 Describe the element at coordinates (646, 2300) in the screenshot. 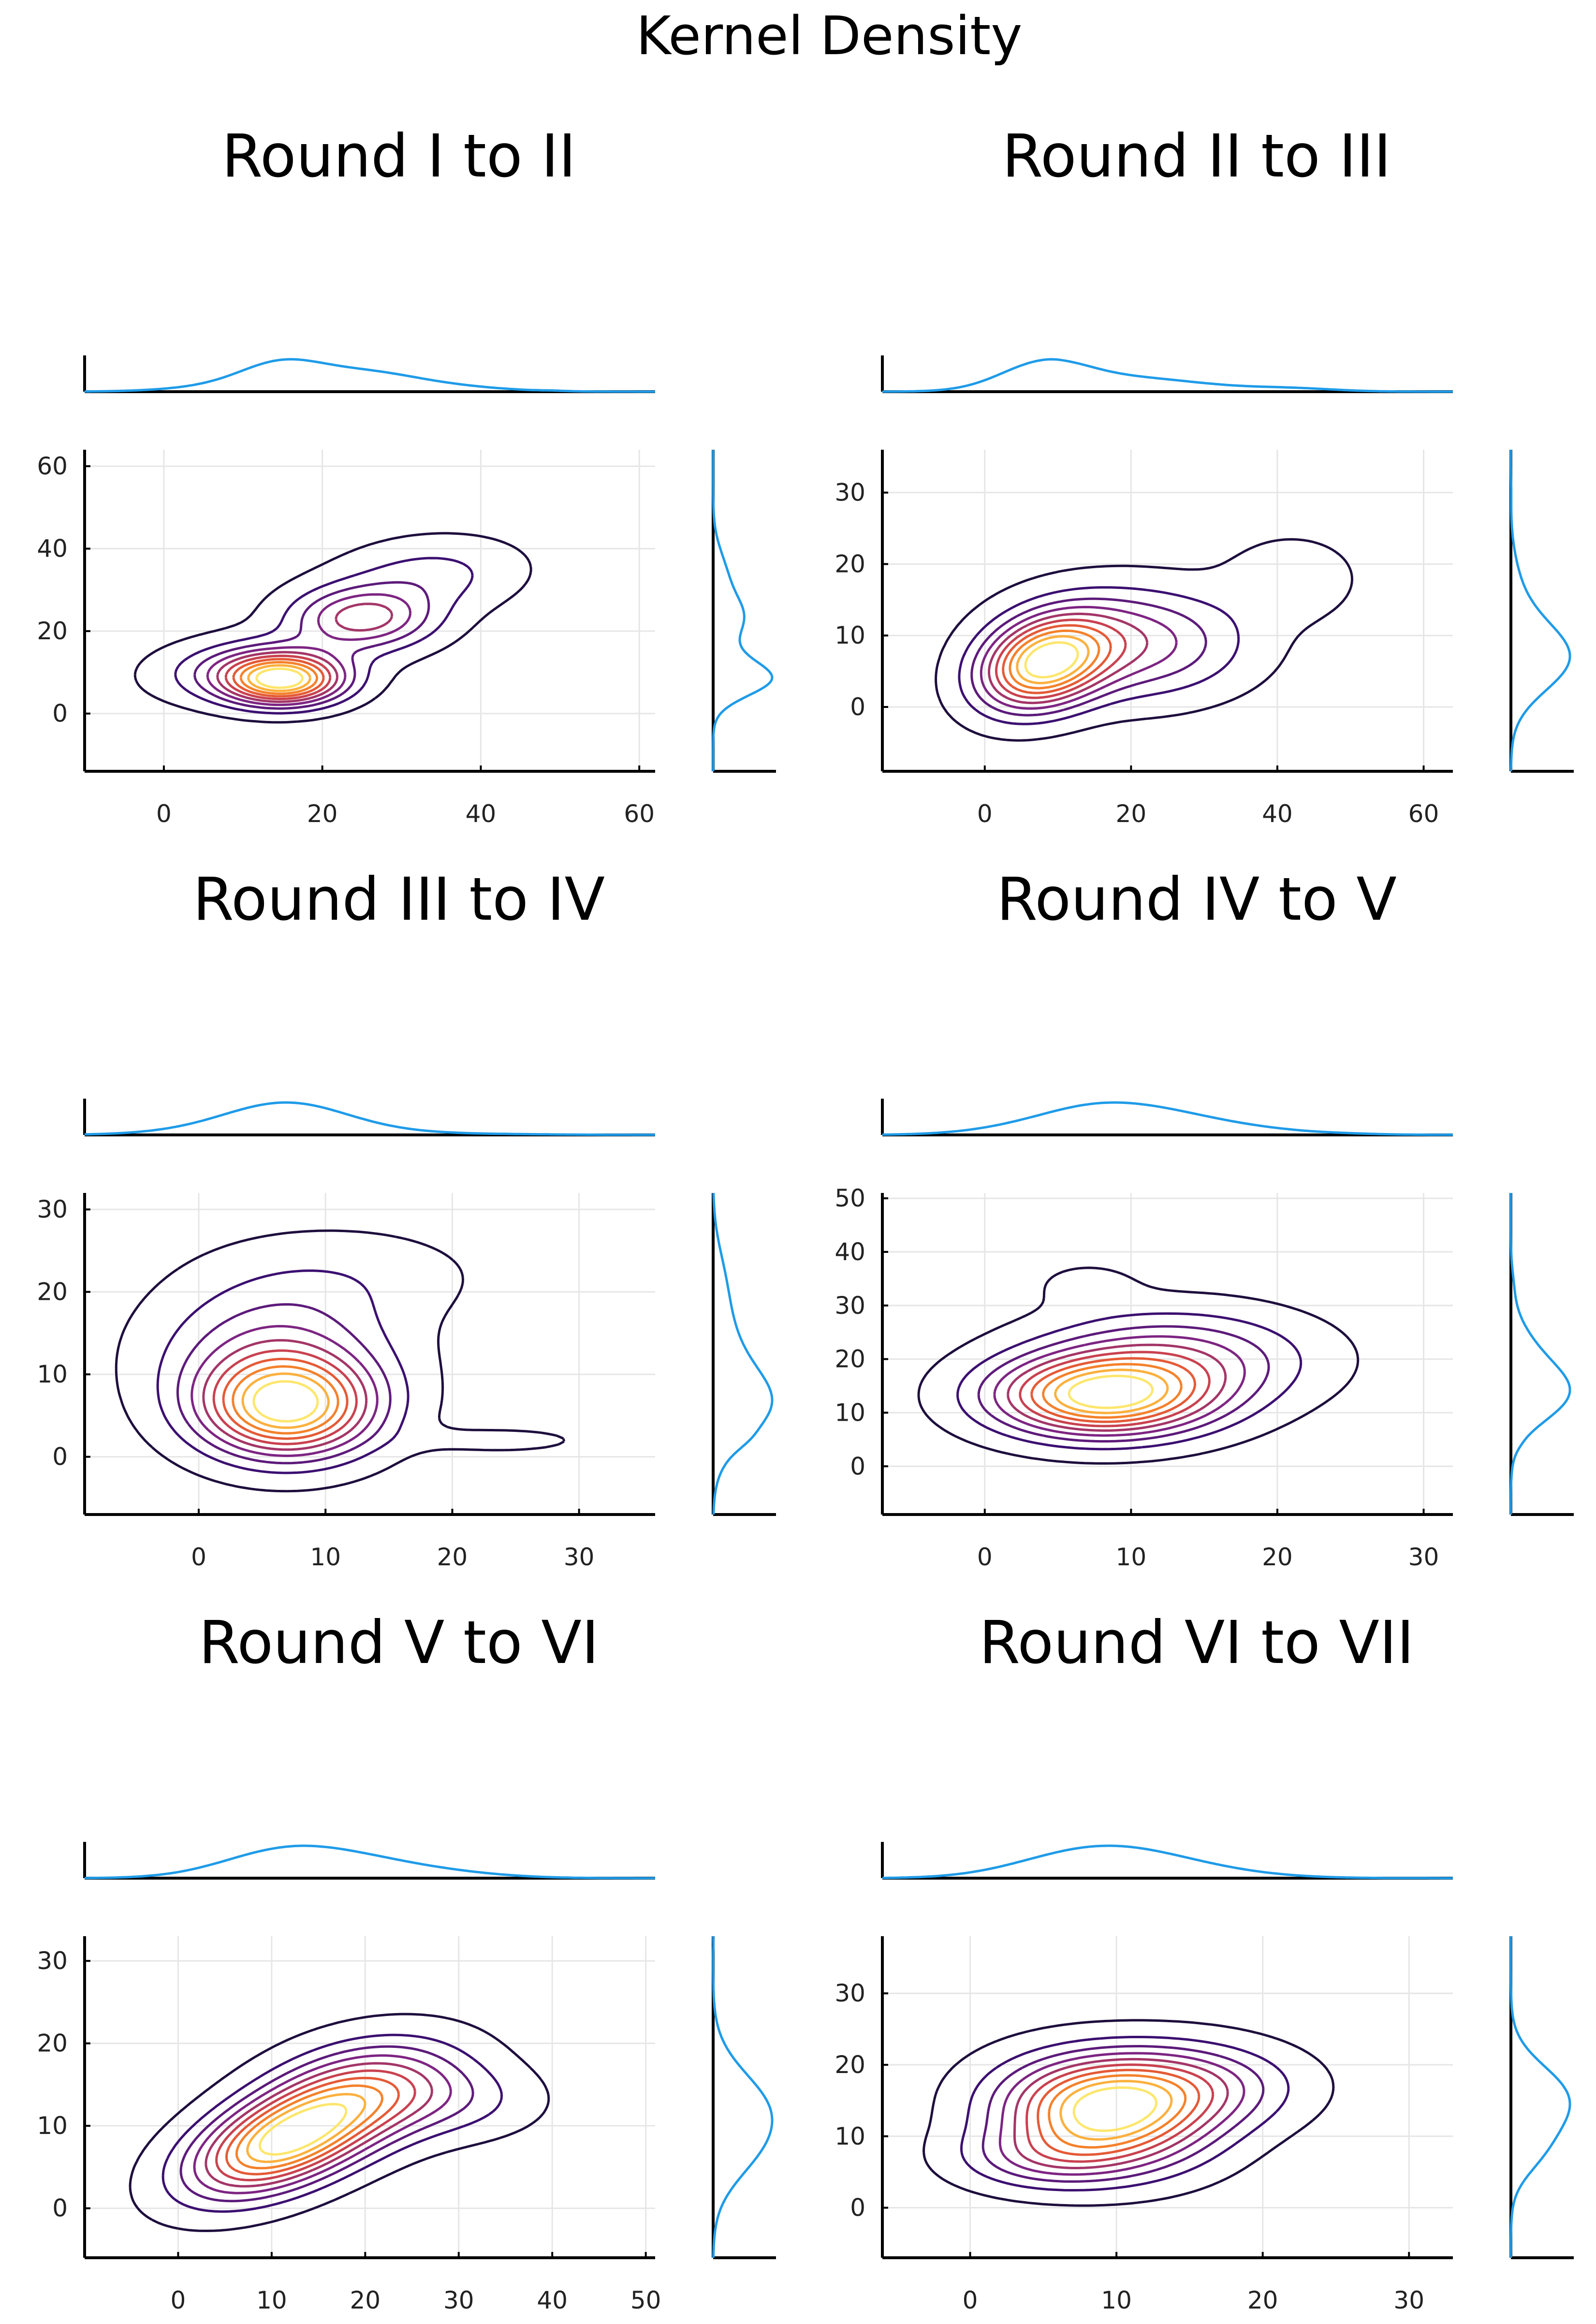

I see `x-tick-label: 50` at that location.